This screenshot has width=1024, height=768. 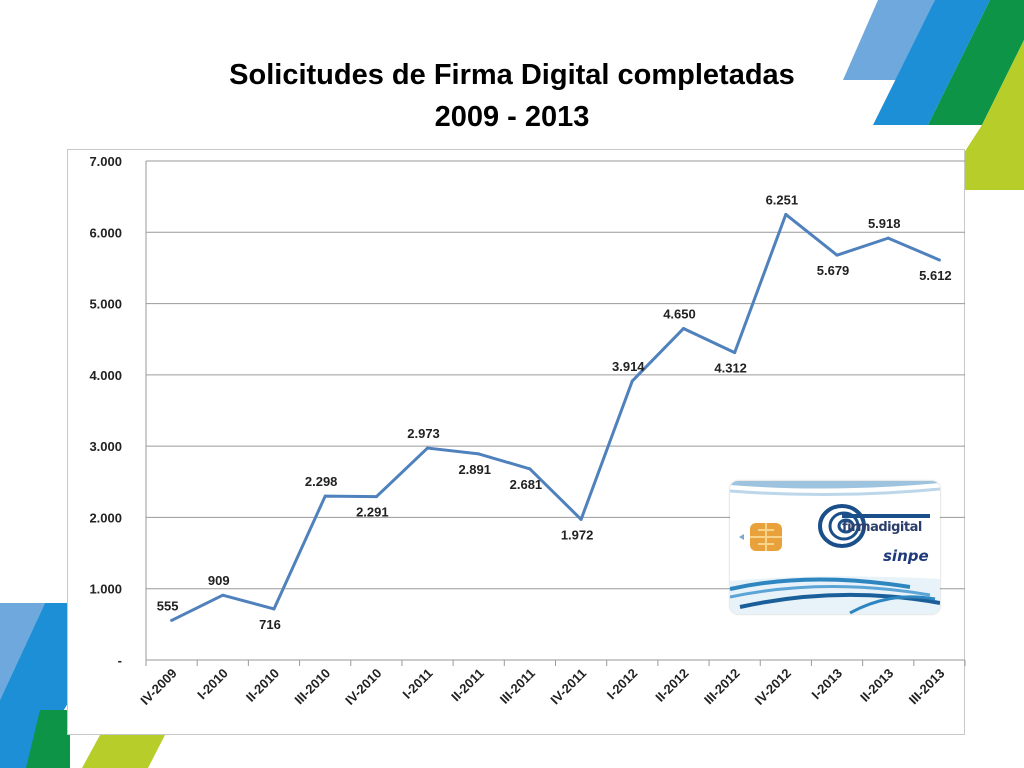 What do you see at coordinates (48, 739) in the screenshot?
I see `deco-stripe-green-bottom` at bounding box center [48, 739].